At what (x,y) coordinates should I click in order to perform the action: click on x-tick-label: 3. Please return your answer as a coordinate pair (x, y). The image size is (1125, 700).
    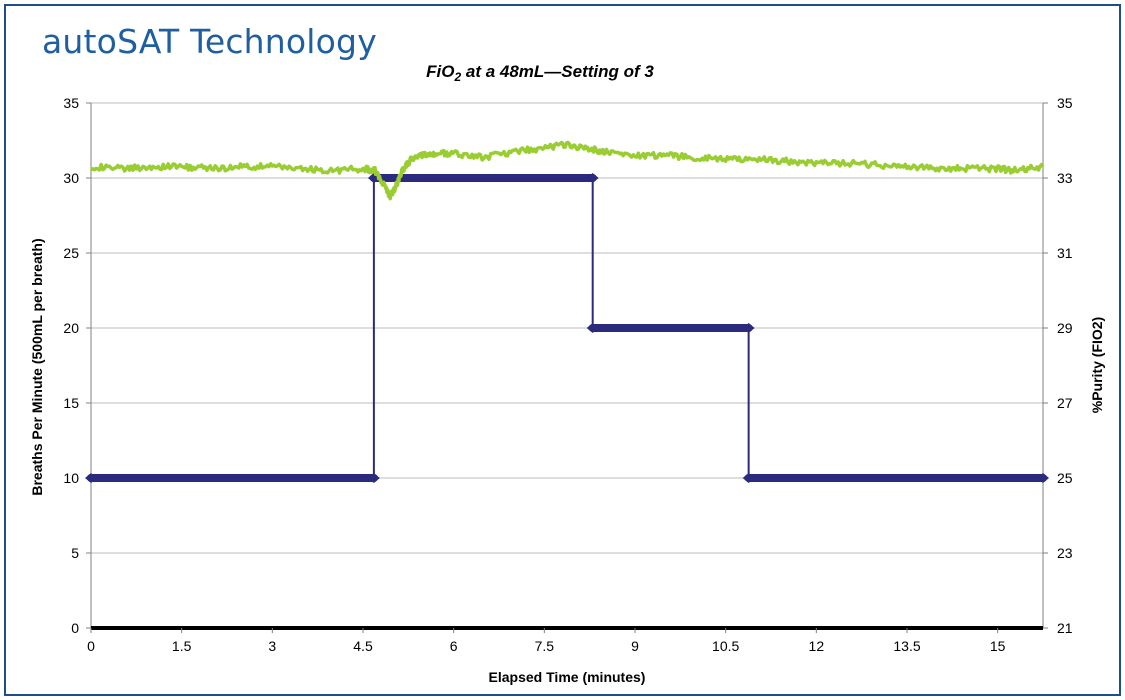
    Looking at the image, I should click on (272, 646).